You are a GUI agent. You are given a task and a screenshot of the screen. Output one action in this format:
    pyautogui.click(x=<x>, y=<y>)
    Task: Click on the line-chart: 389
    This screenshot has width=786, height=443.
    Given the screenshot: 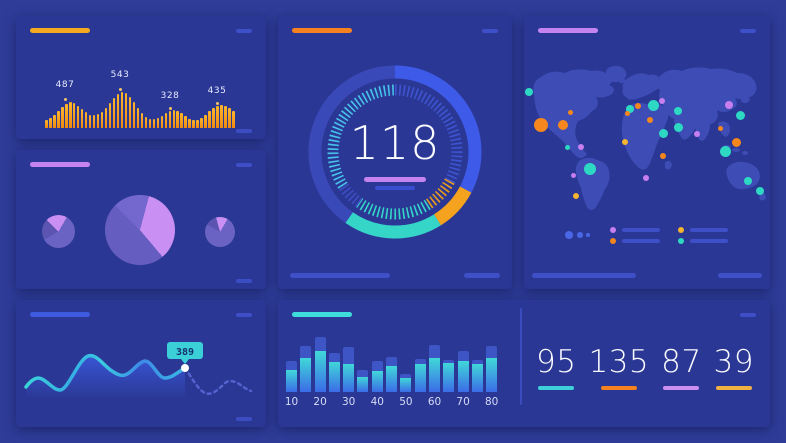 What is the action you would take?
    pyautogui.click(x=141, y=363)
    